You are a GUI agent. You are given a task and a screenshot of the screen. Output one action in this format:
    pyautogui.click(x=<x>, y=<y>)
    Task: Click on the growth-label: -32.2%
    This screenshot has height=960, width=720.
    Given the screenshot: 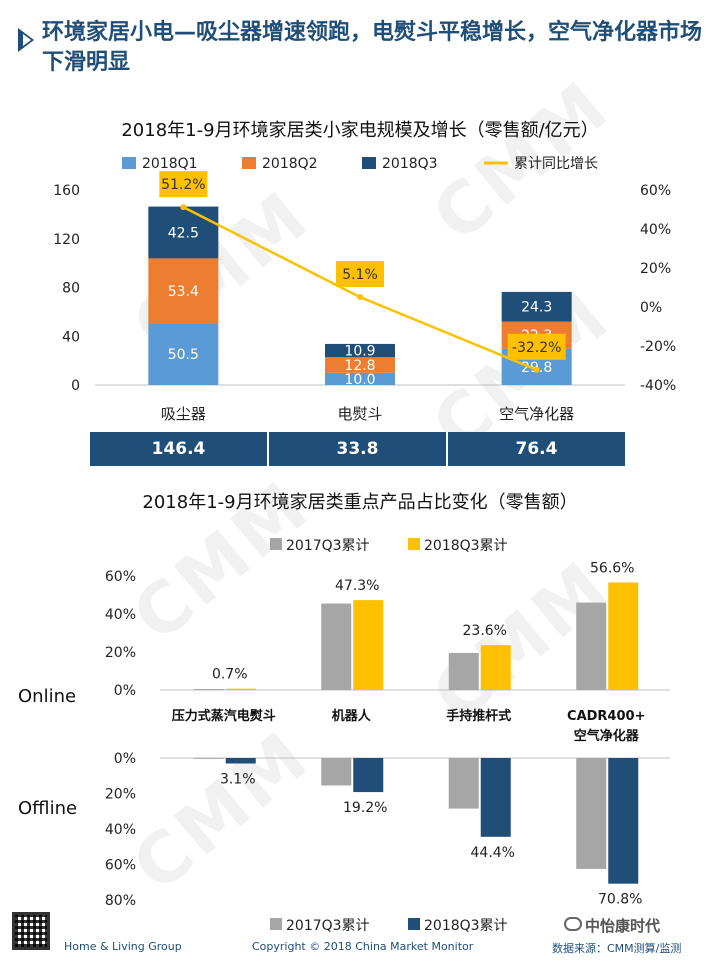 What is the action you would take?
    pyautogui.click(x=537, y=348)
    